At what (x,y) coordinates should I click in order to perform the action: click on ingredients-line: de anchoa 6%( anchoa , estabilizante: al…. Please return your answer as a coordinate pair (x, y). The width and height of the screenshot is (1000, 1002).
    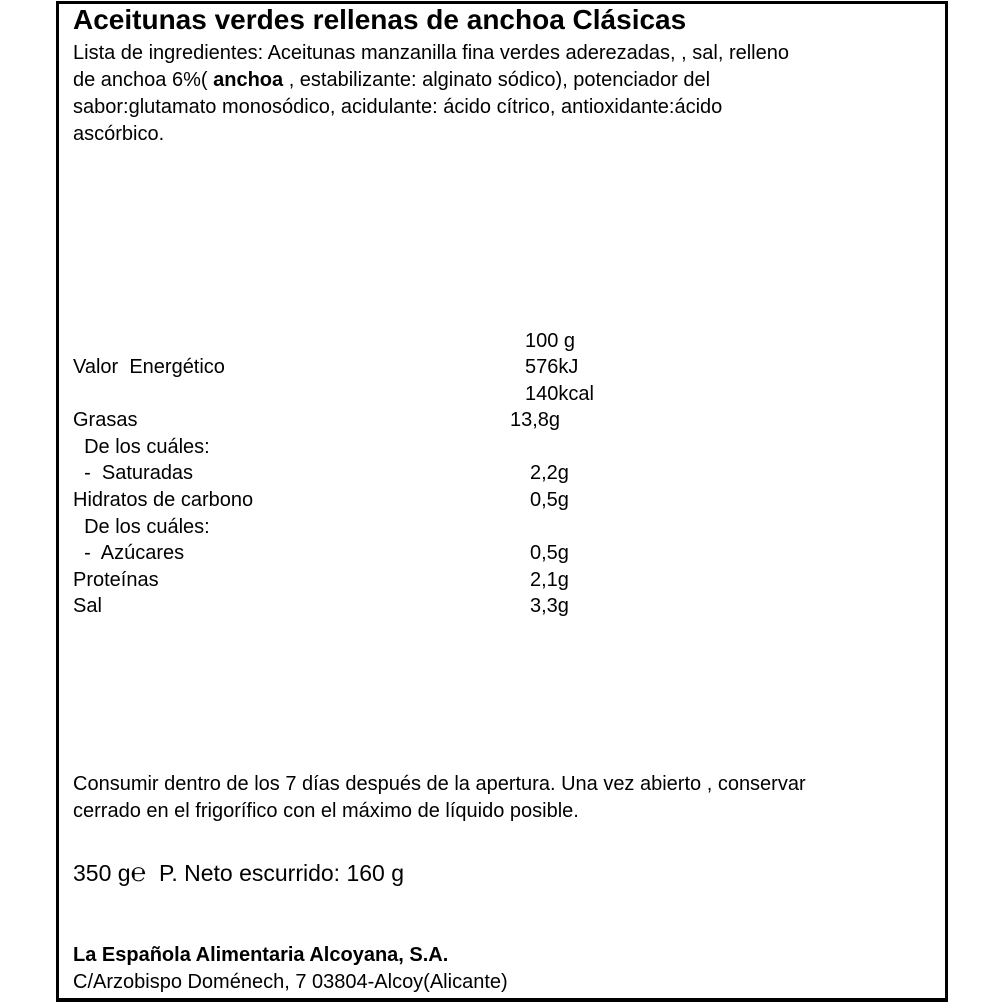
    Looking at the image, I should click on (391, 80).